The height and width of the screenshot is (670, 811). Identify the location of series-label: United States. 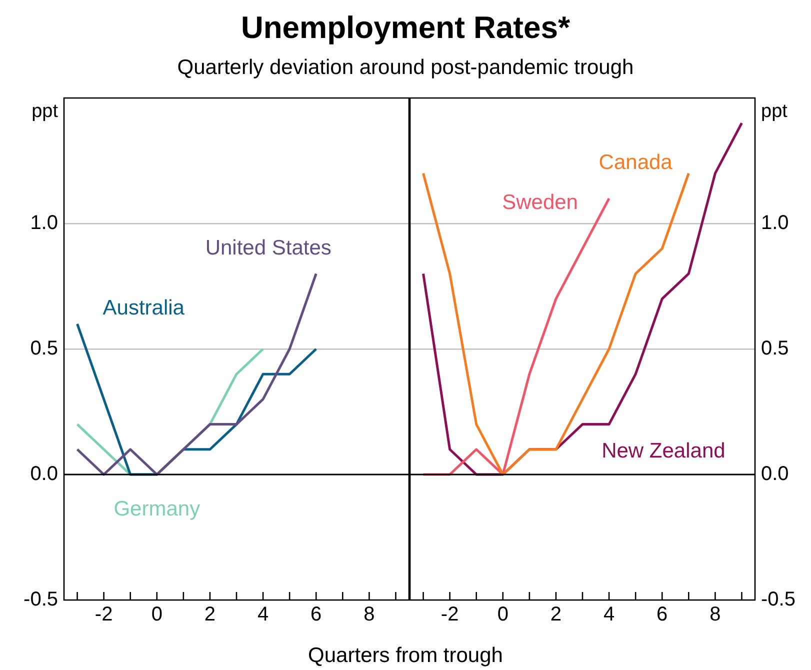
(268, 248).